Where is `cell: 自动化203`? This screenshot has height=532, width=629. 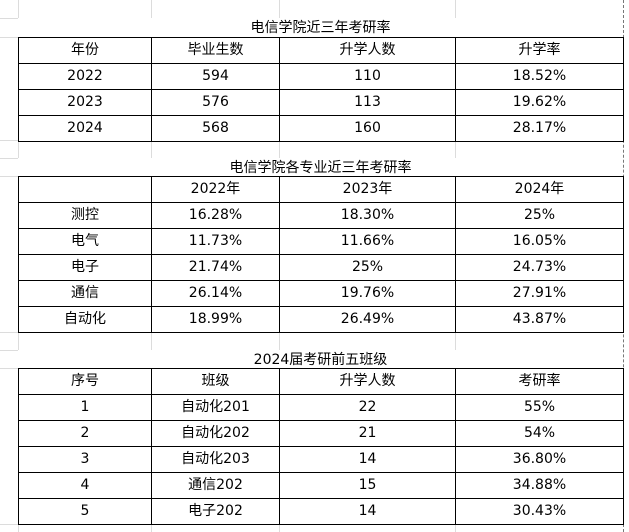 cell: 自动化203 is located at coordinates (215, 459).